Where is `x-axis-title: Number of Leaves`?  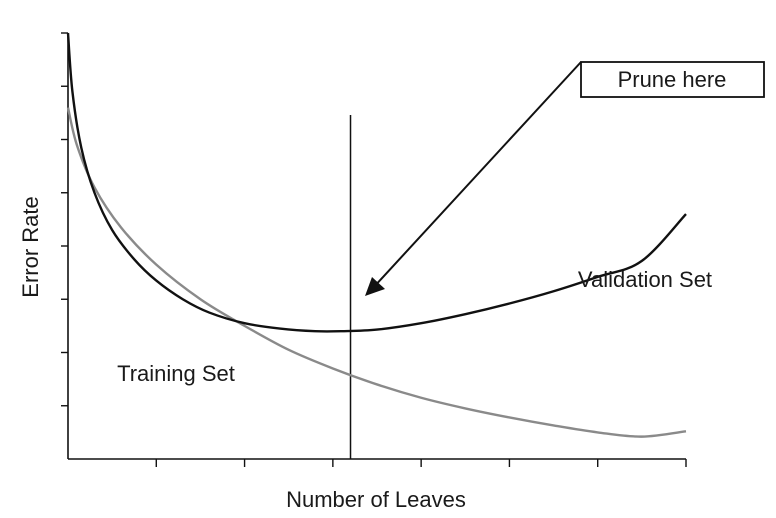
x-axis-title: Number of Leaves is located at coordinates (376, 499).